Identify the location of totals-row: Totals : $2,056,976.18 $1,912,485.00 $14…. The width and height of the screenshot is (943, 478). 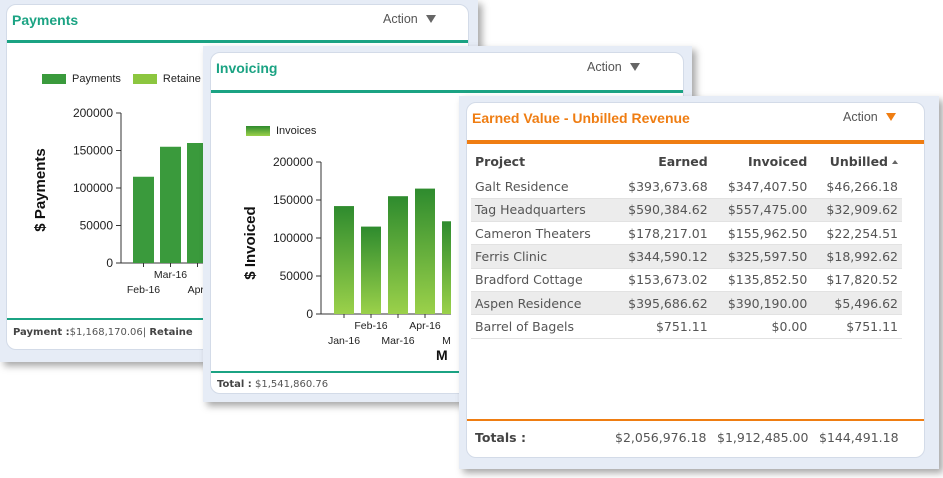
(686, 436).